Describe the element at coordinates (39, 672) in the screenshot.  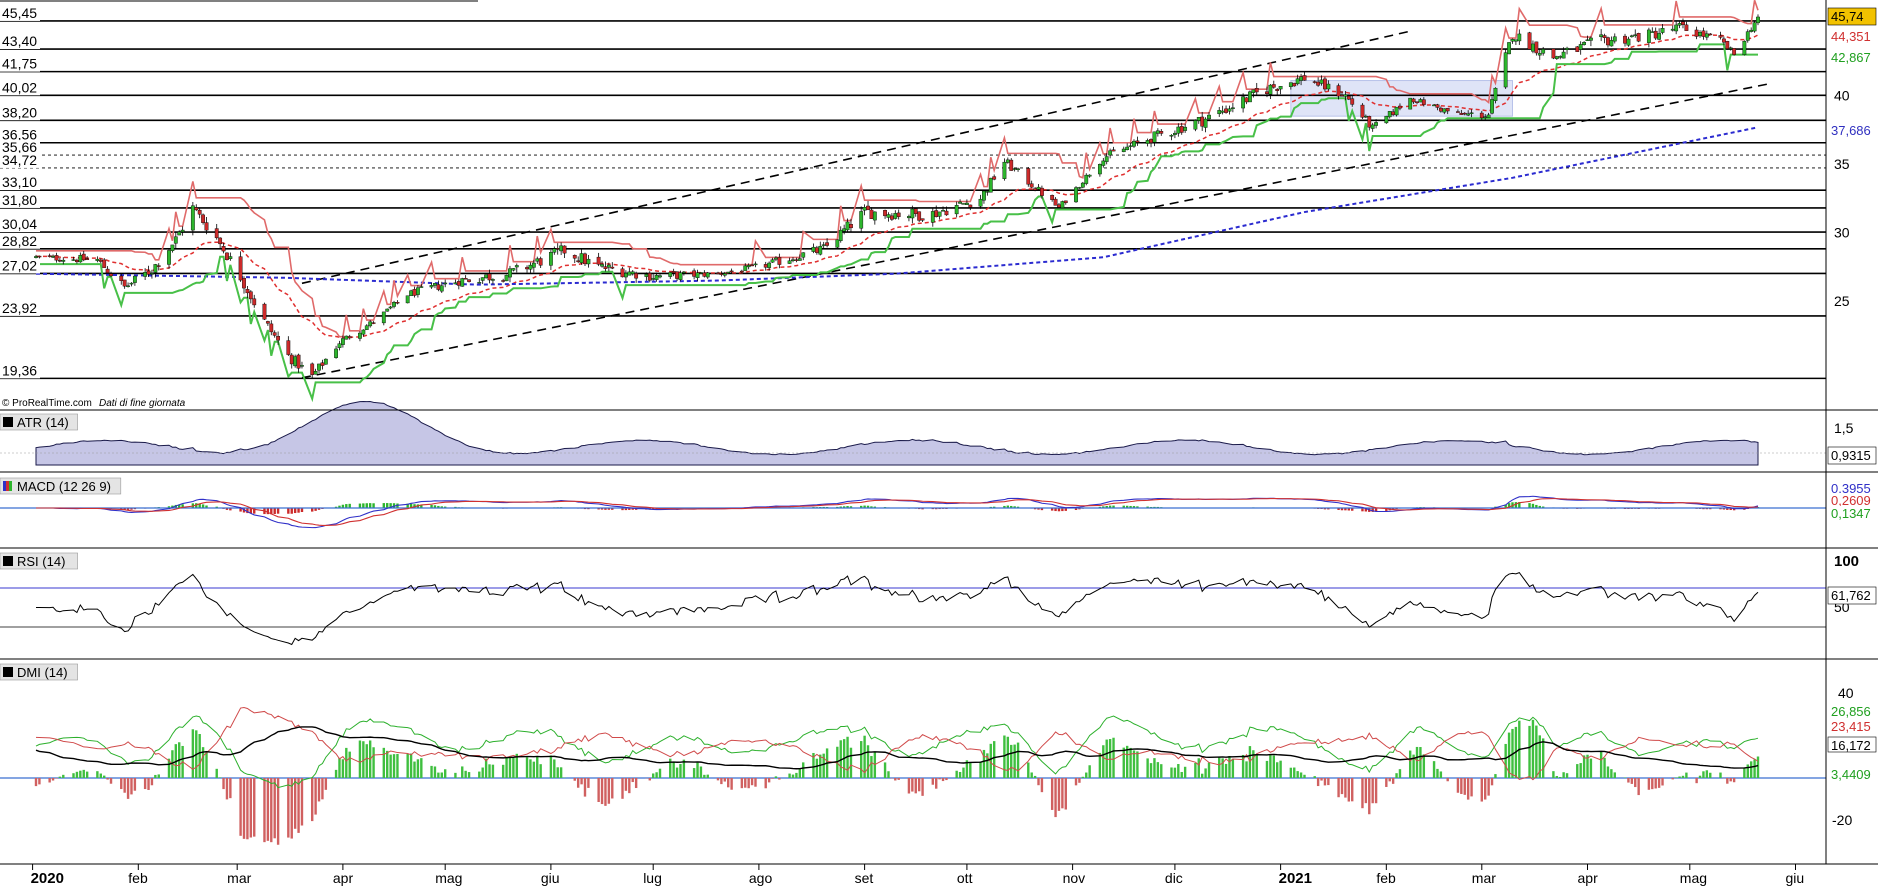
I see `dmi-panel-title: DMI (14)` at that location.